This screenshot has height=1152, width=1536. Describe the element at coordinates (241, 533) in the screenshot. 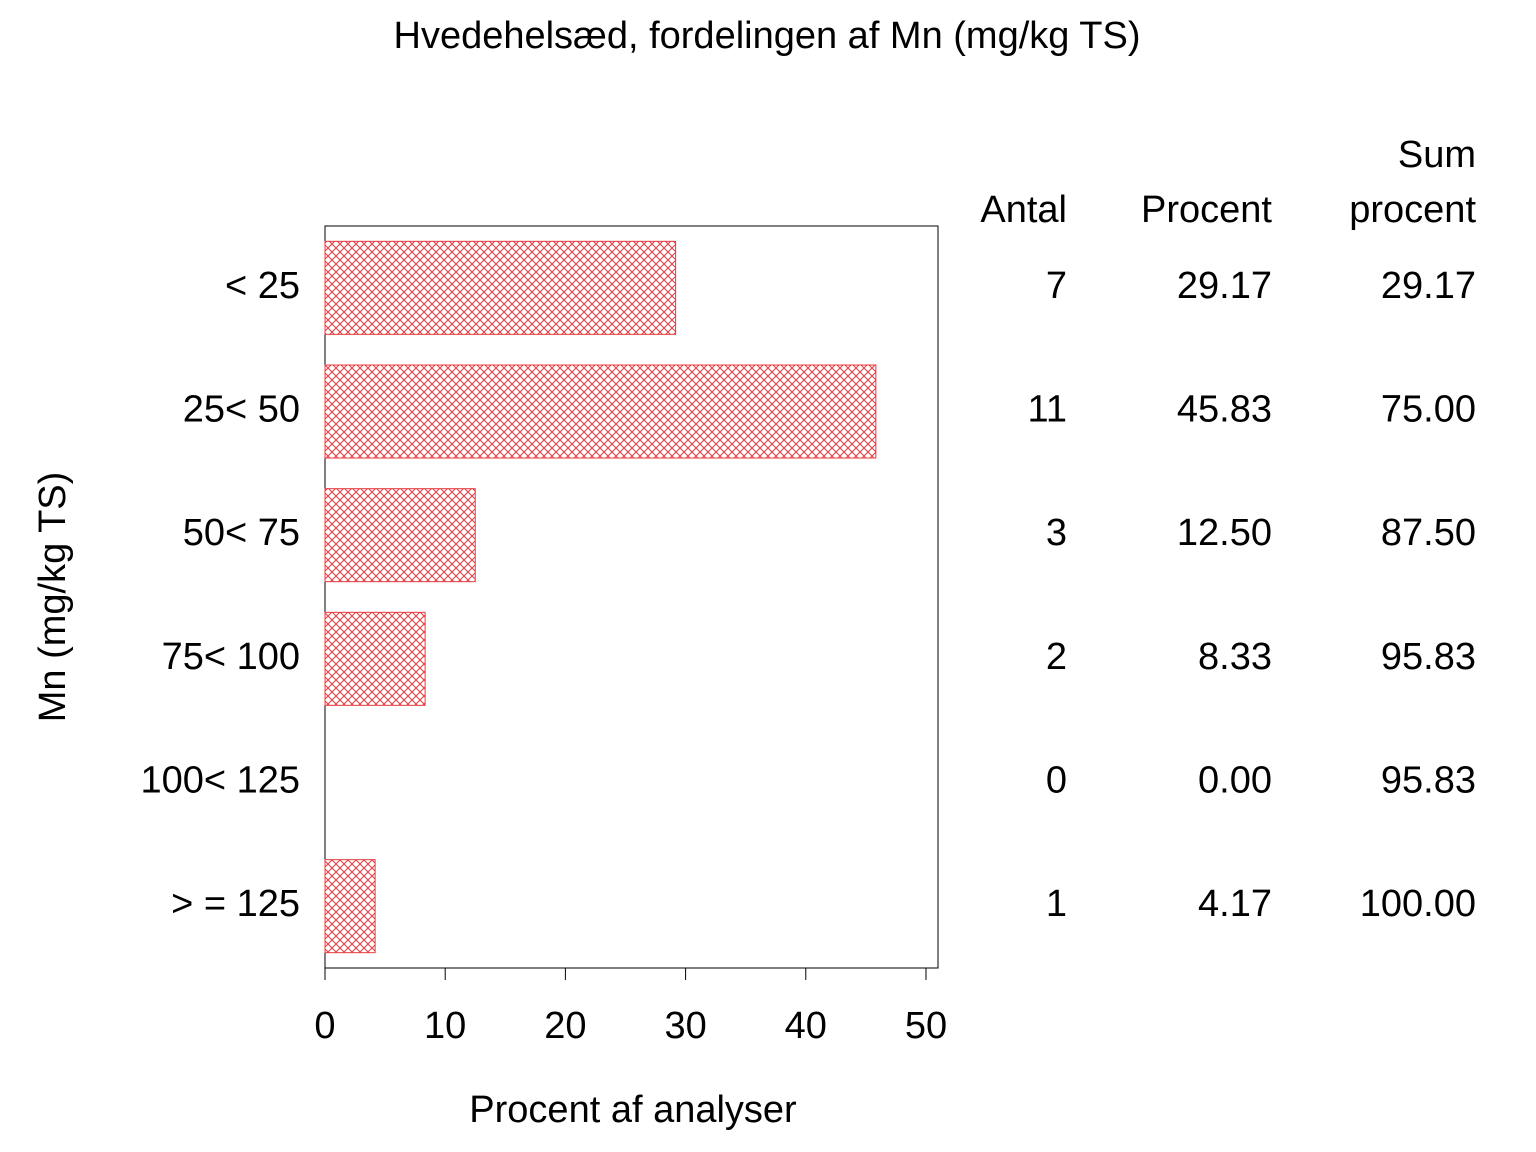

I see `y-tick-label: 50< 75` at that location.